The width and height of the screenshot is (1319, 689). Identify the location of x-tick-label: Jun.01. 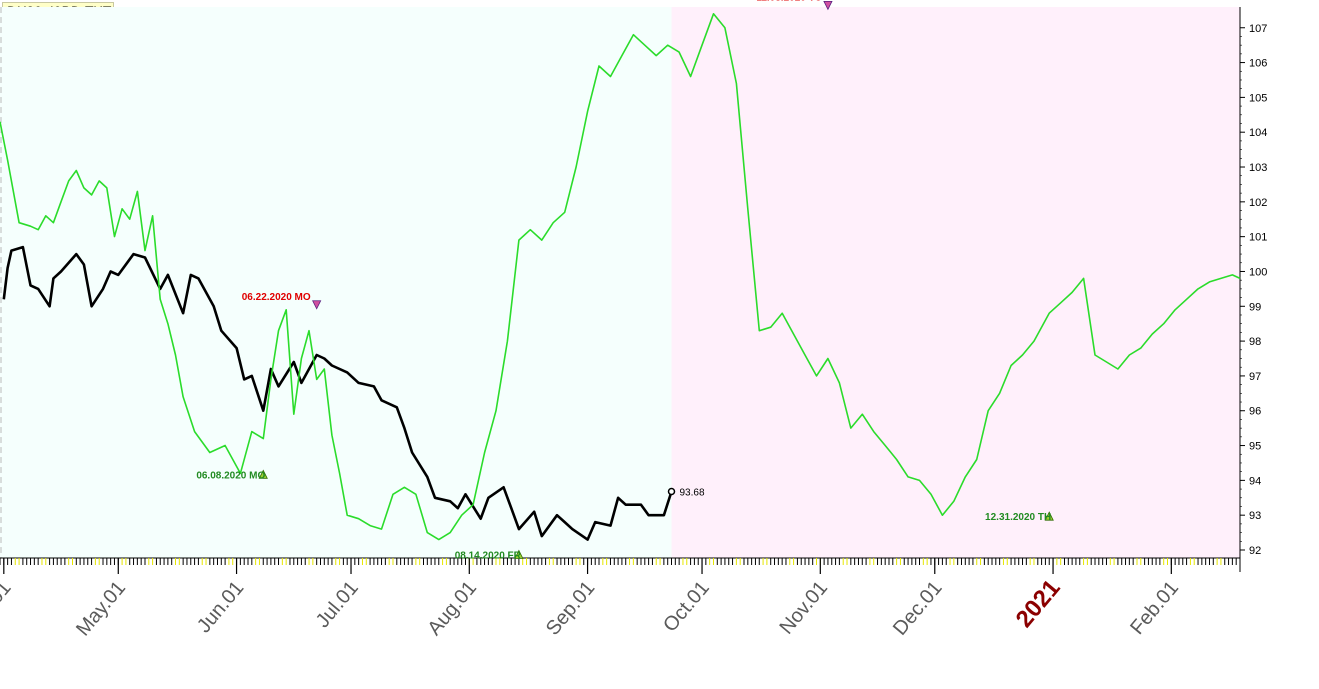
(220, 607).